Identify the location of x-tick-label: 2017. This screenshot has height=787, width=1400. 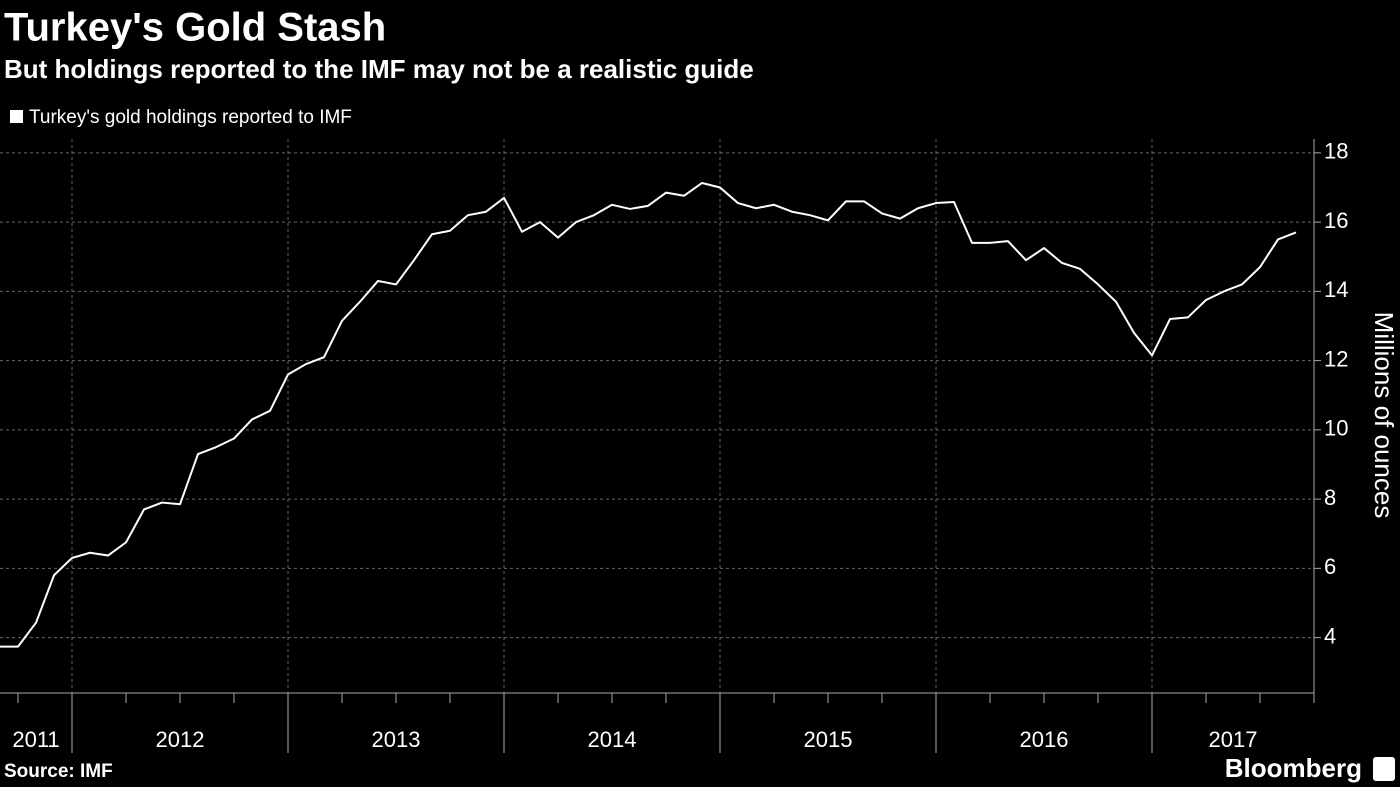
(1233, 739).